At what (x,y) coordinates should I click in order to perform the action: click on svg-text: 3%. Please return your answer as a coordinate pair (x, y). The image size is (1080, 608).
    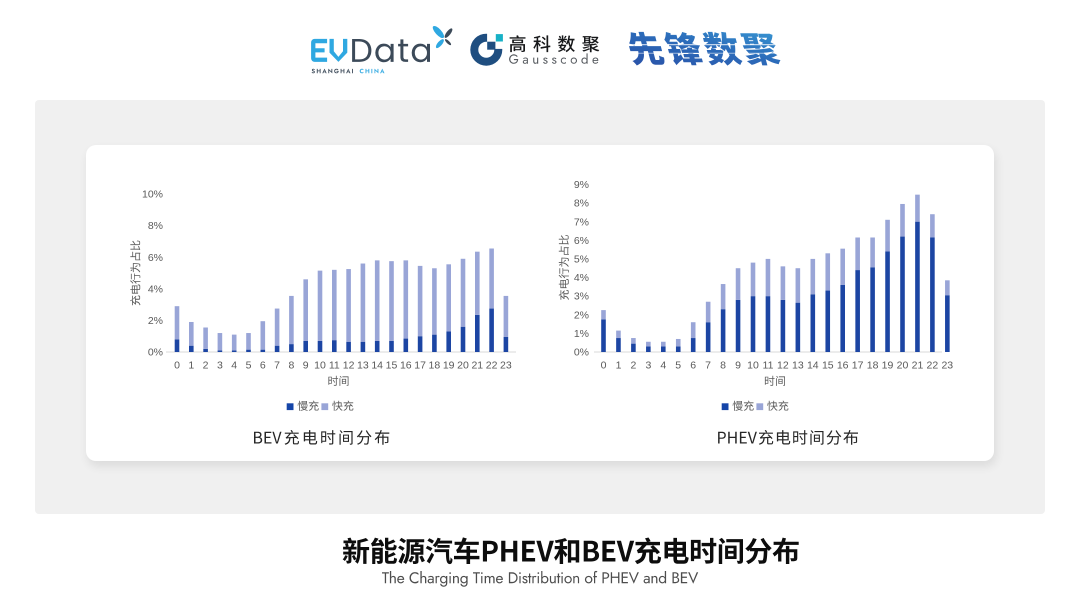
    Looking at the image, I should click on (581, 297).